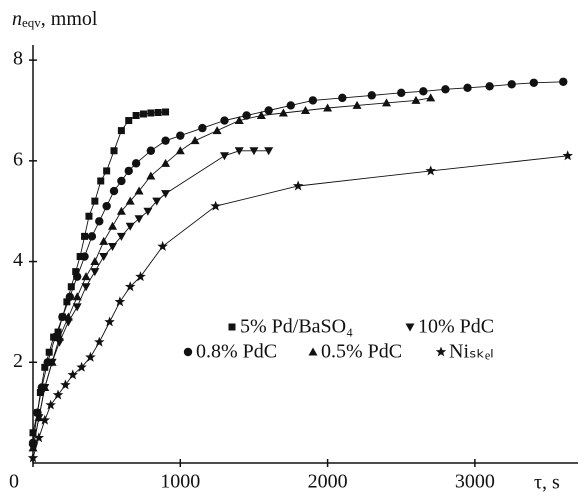  I want to click on legend-entry: 10% PdC, so click(449, 327).